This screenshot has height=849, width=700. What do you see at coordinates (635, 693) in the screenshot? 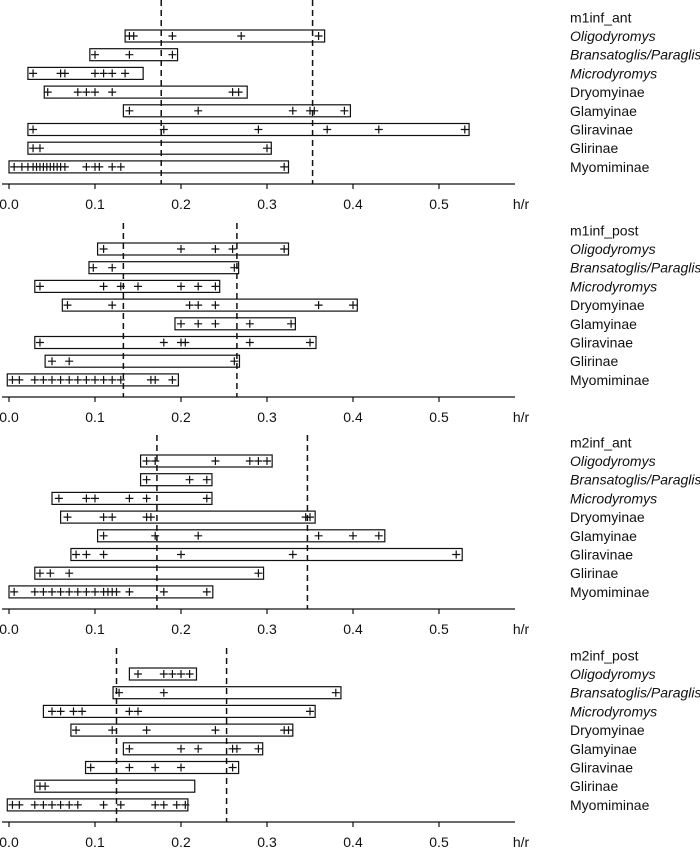
I see `row-label: Bransatoglis/Paraglis` at bounding box center [635, 693].